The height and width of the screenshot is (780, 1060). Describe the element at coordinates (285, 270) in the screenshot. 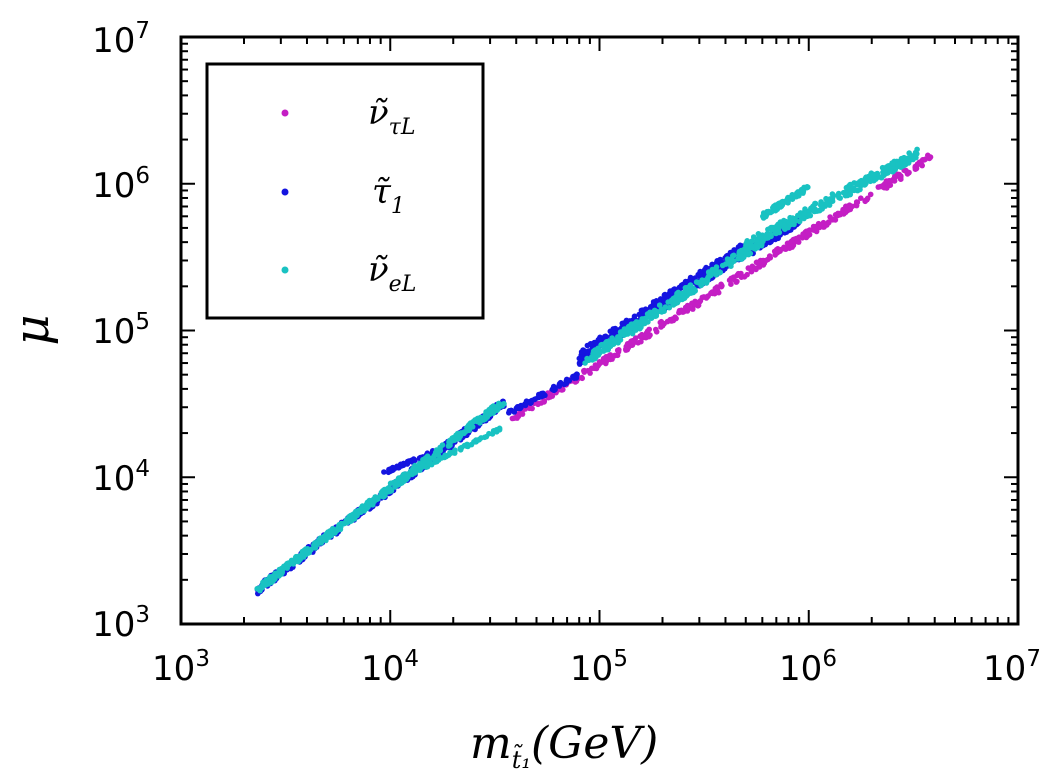

I see `legend-marker-nue` at that location.